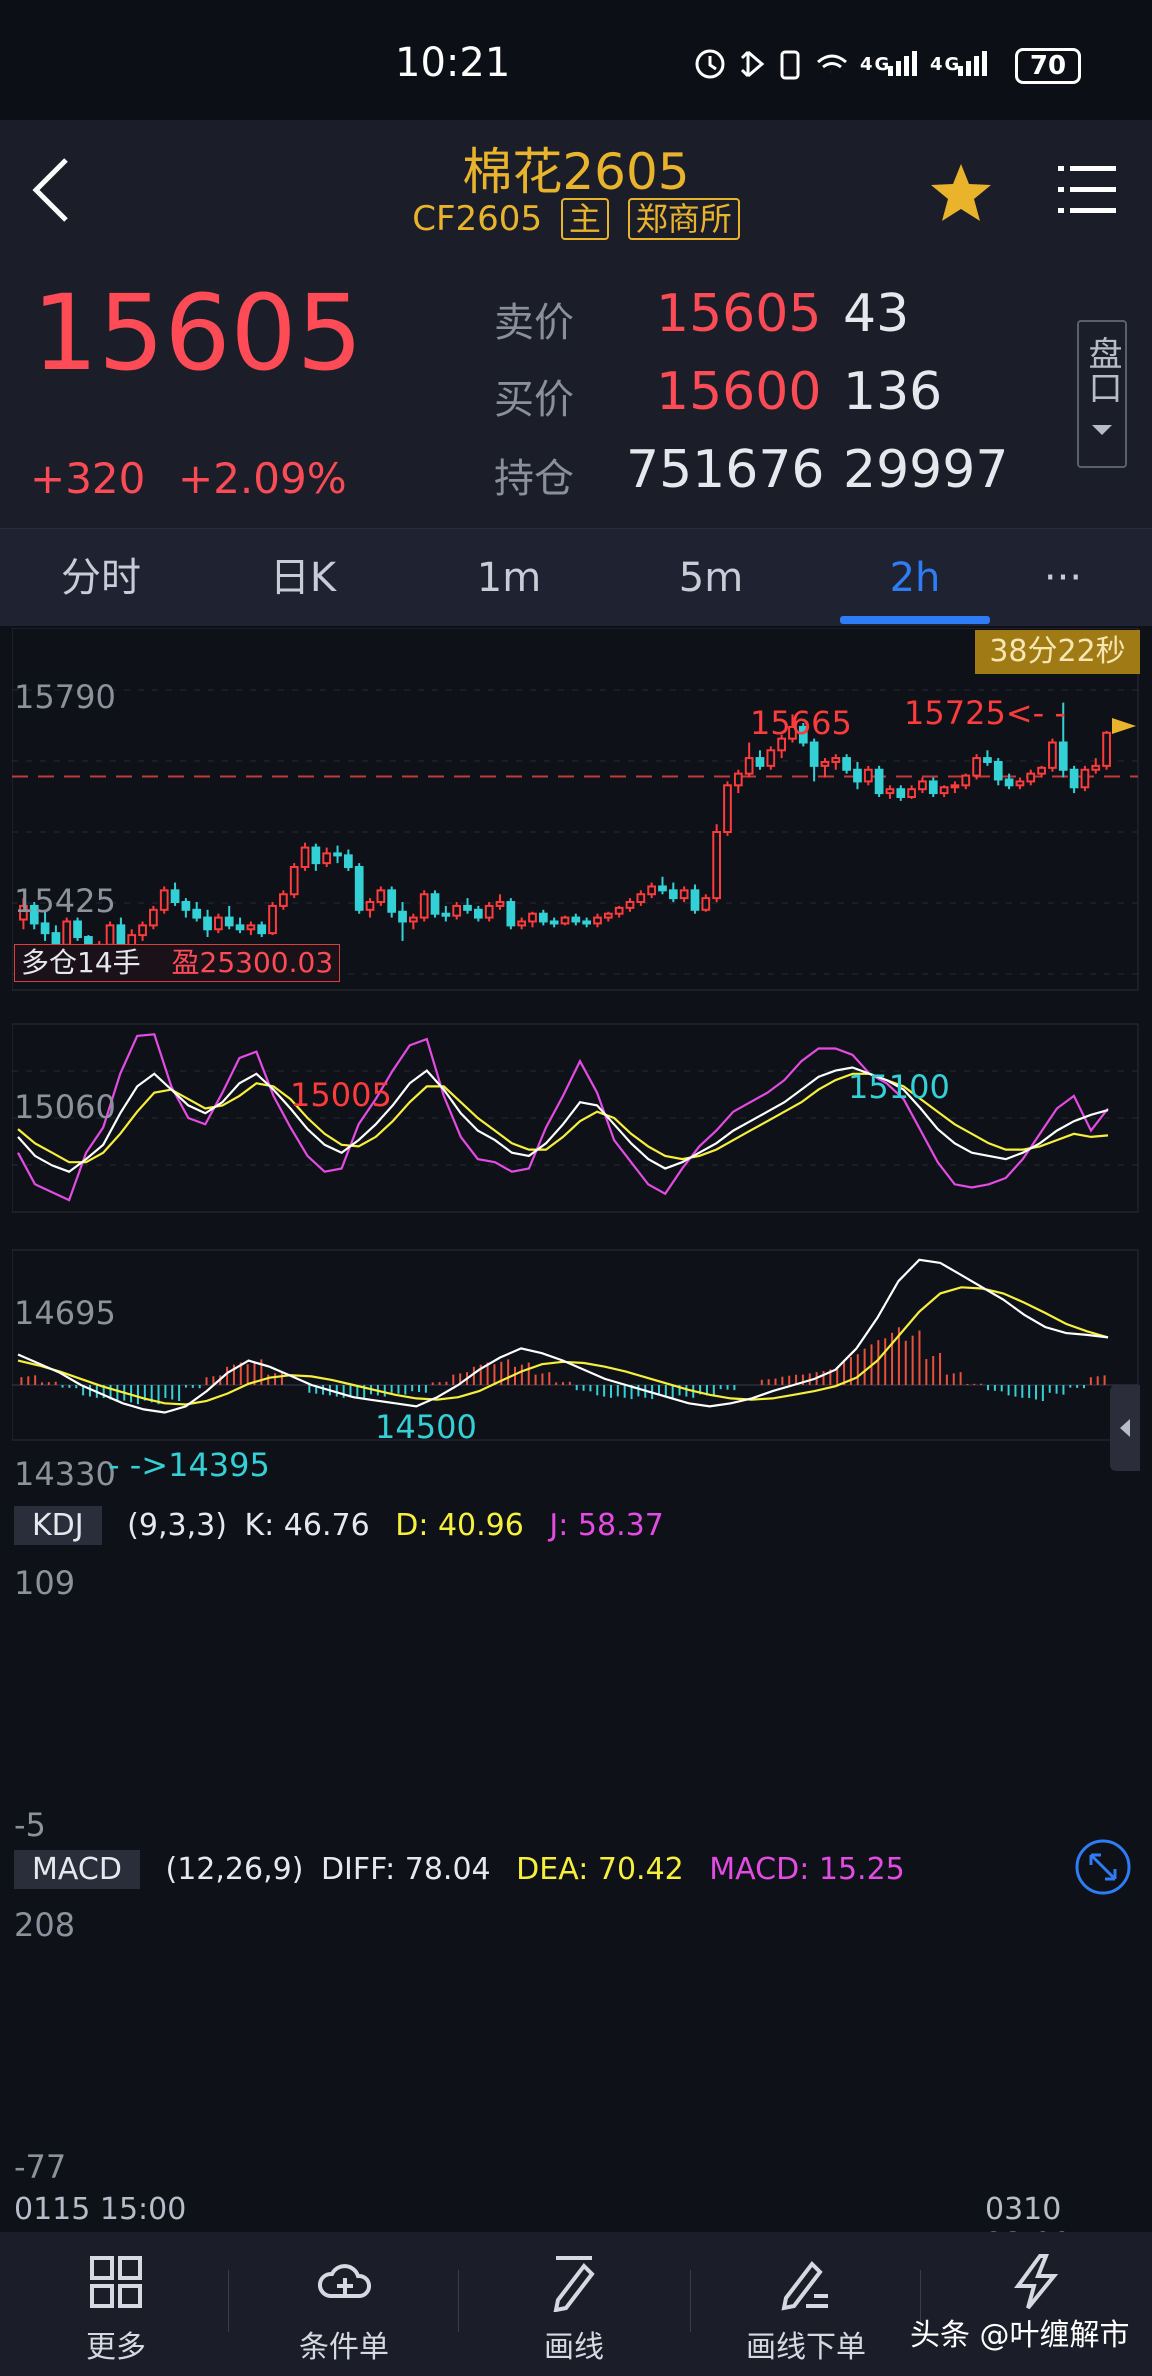  Describe the element at coordinates (177, 1525) in the screenshot. I see `kdj-params: (9,3,3)` at that location.